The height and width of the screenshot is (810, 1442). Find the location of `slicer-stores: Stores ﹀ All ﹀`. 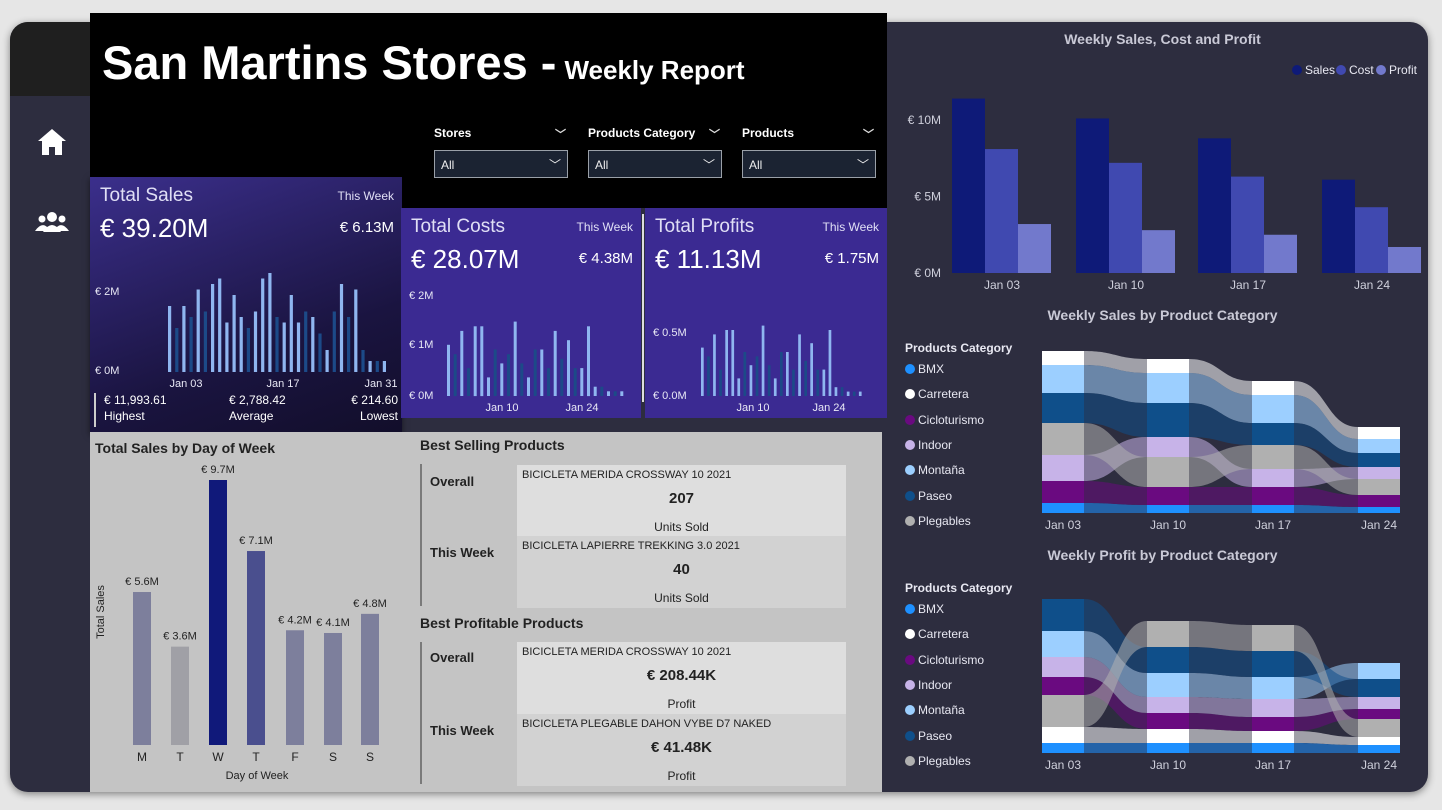

slicer-stores: Stores ﹀ All ﹀ is located at coordinates (501, 152).